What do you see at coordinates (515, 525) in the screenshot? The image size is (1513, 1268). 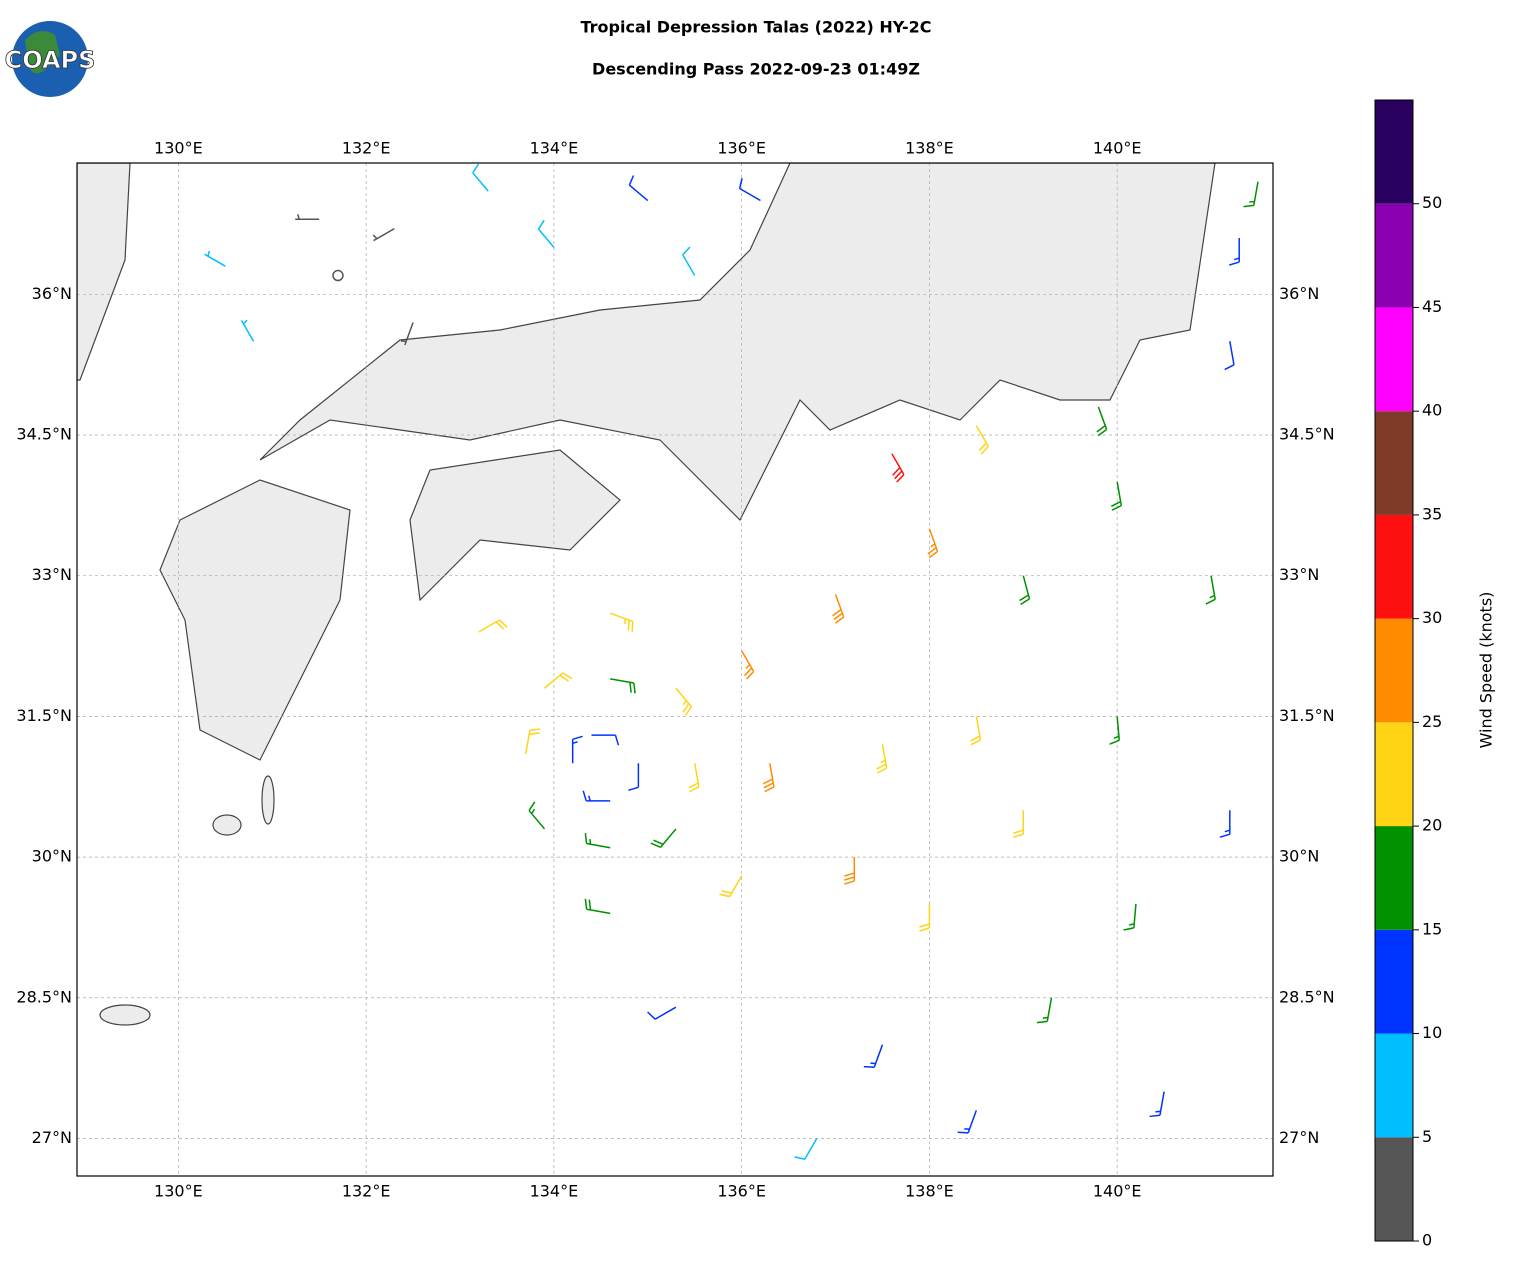 I see `shikoku` at bounding box center [515, 525].